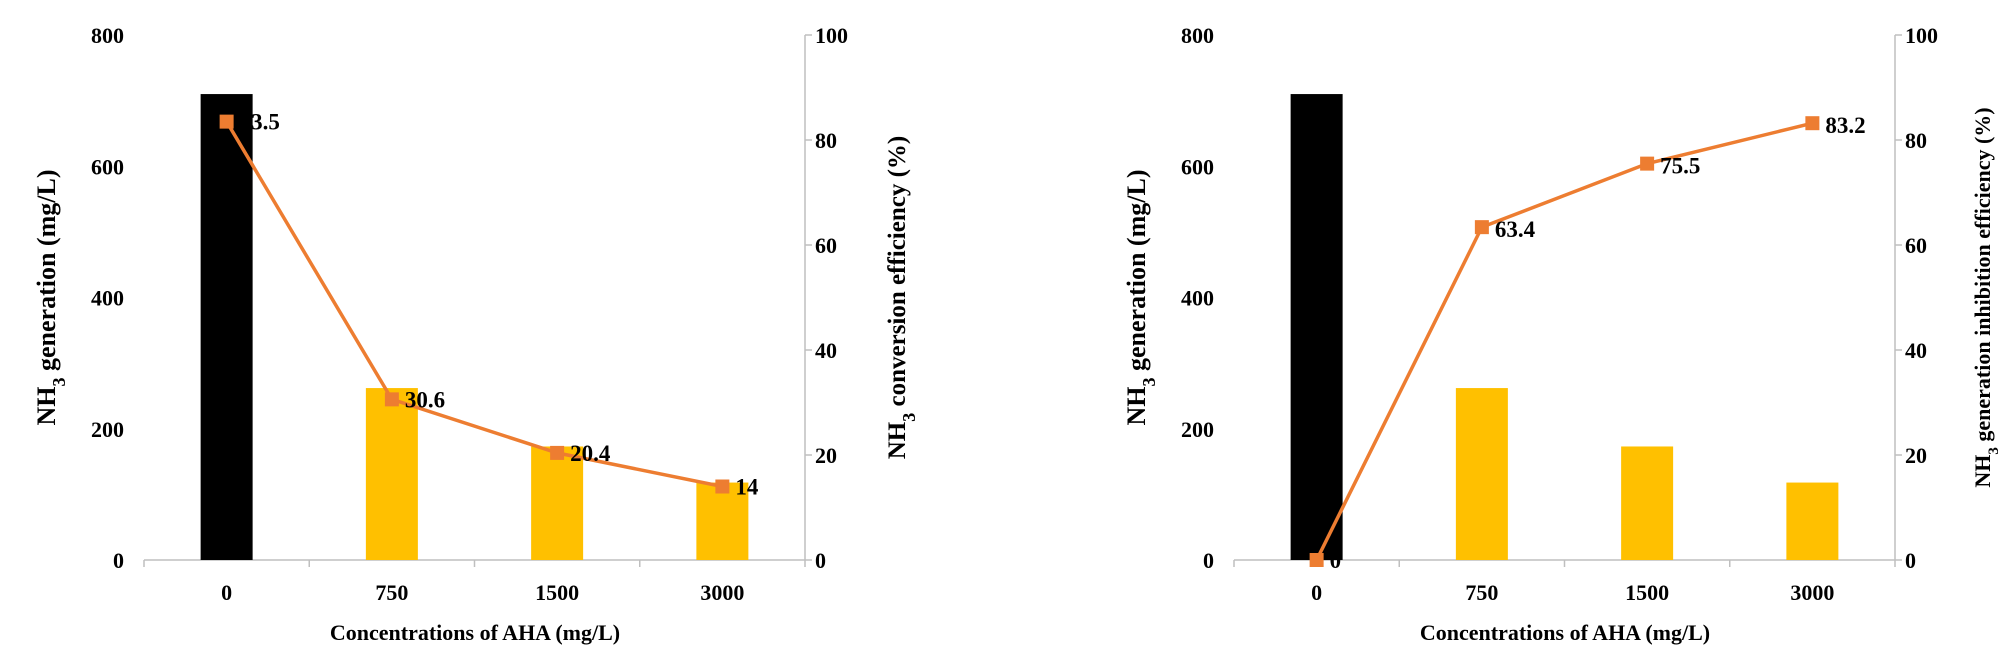  Describe the element at coordinates (260, 122) in the screenshot. I see `line-data-label: 83.5` at that location.